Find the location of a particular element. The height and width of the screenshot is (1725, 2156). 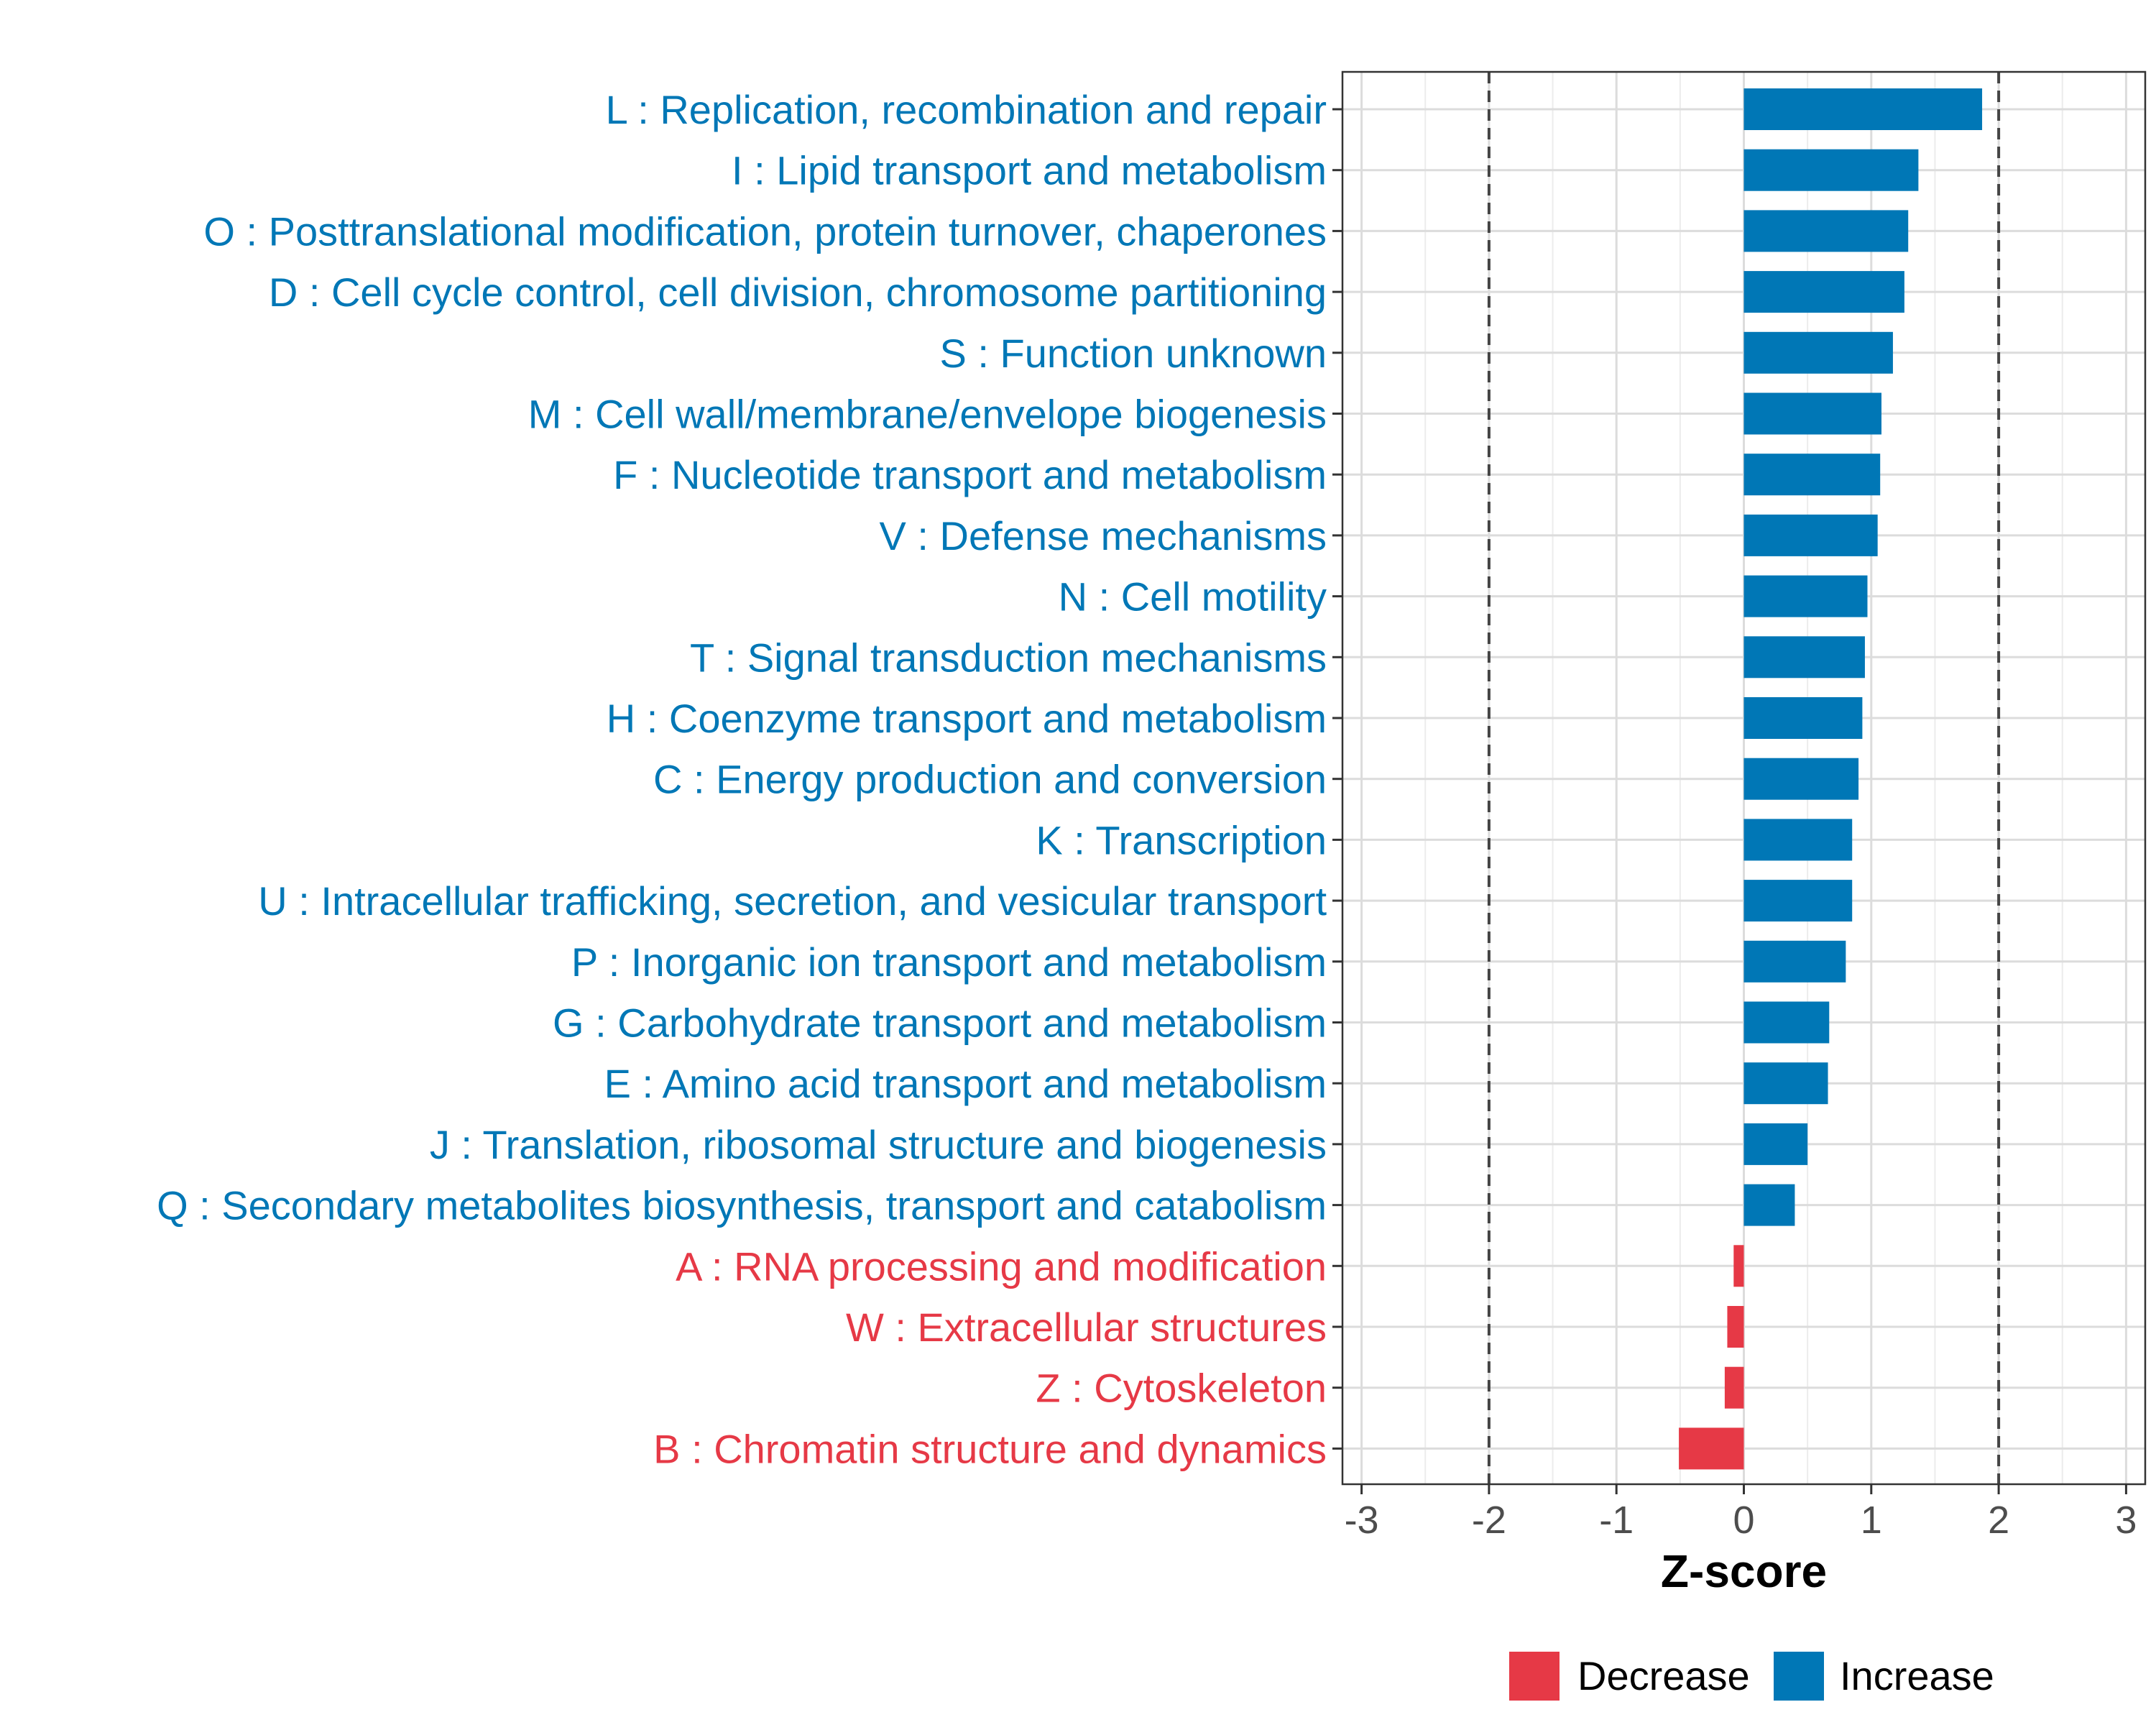

category-label: W : Extracellular structures is located at coordinates (1086, 1327).